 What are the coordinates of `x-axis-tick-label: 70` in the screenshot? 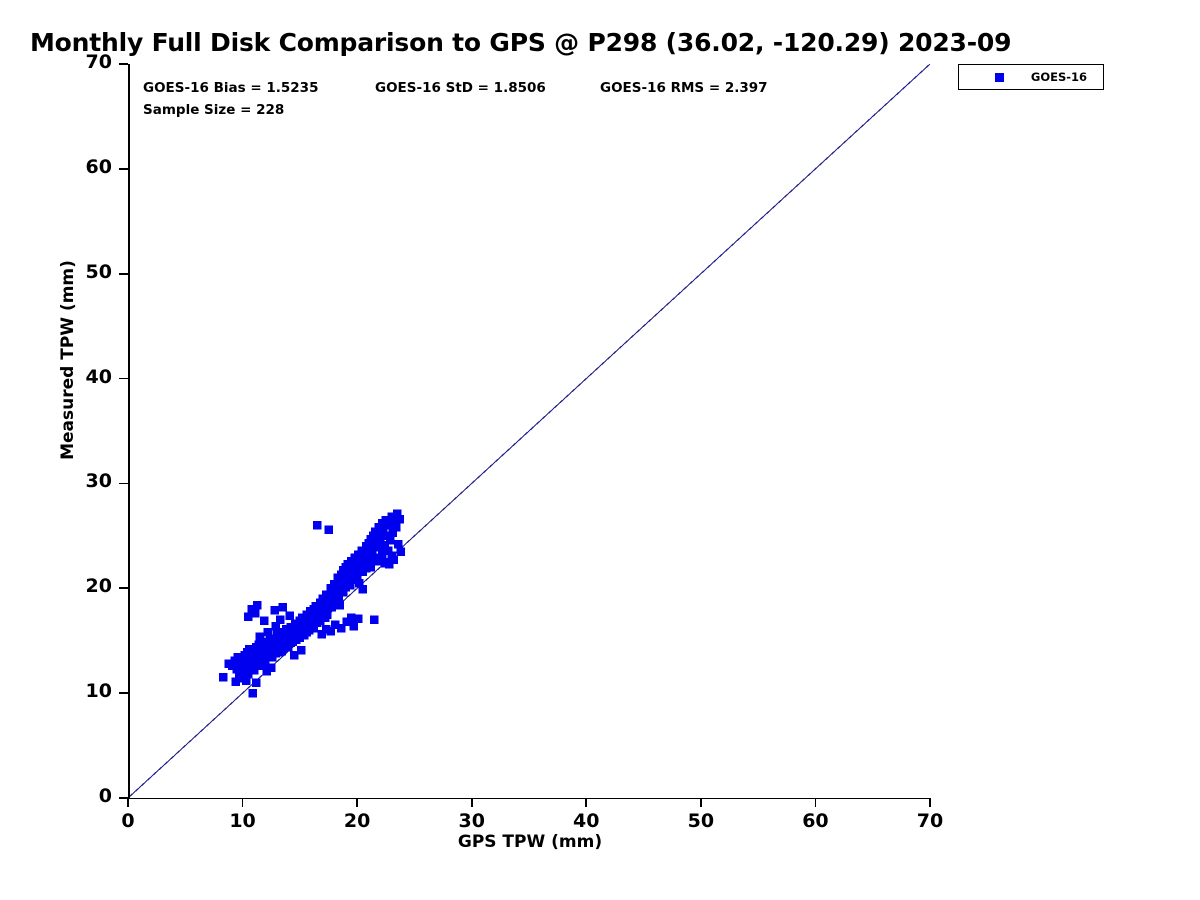 It's located at (930, 821).